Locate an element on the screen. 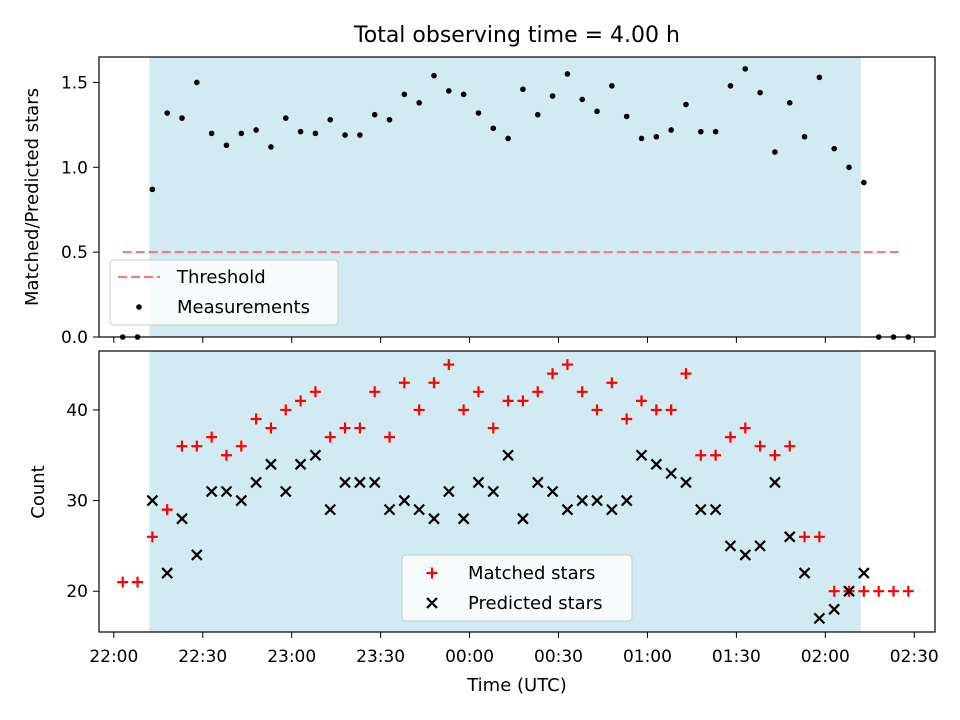  bottom-y-axis-label: Count is located at coordinates (38, 491).